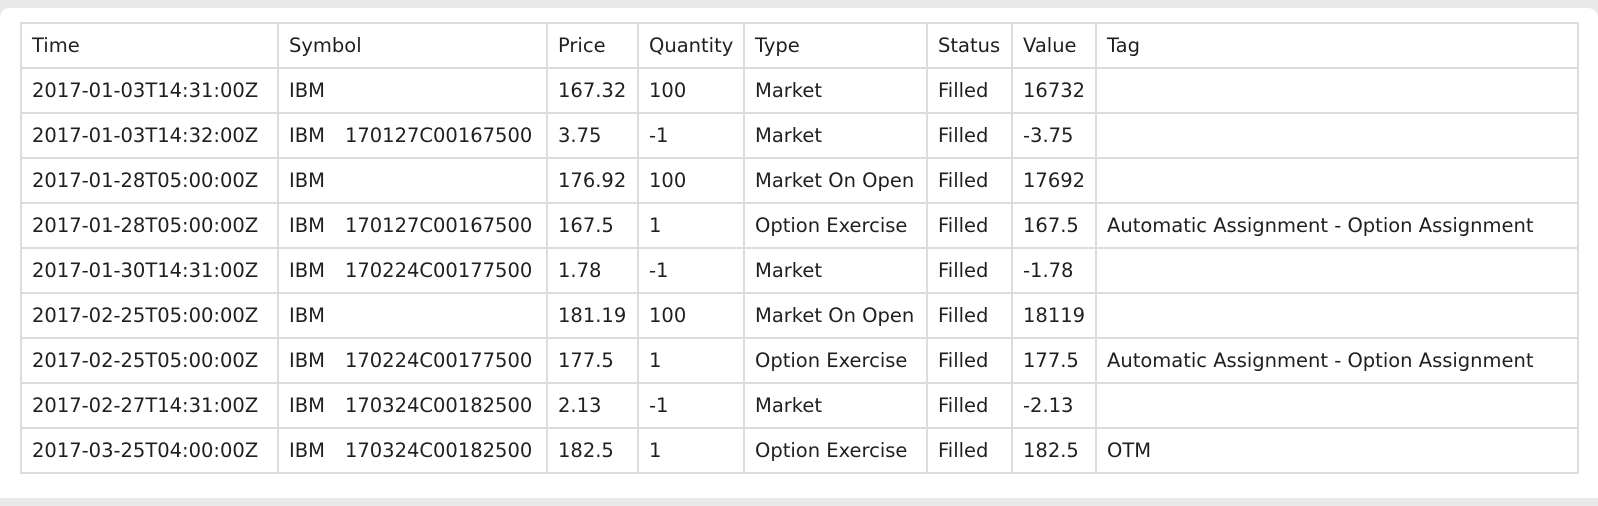  Describe the element at coordinates (149, 45) in the screenshot. I see `column-header-time: Time` at that location.